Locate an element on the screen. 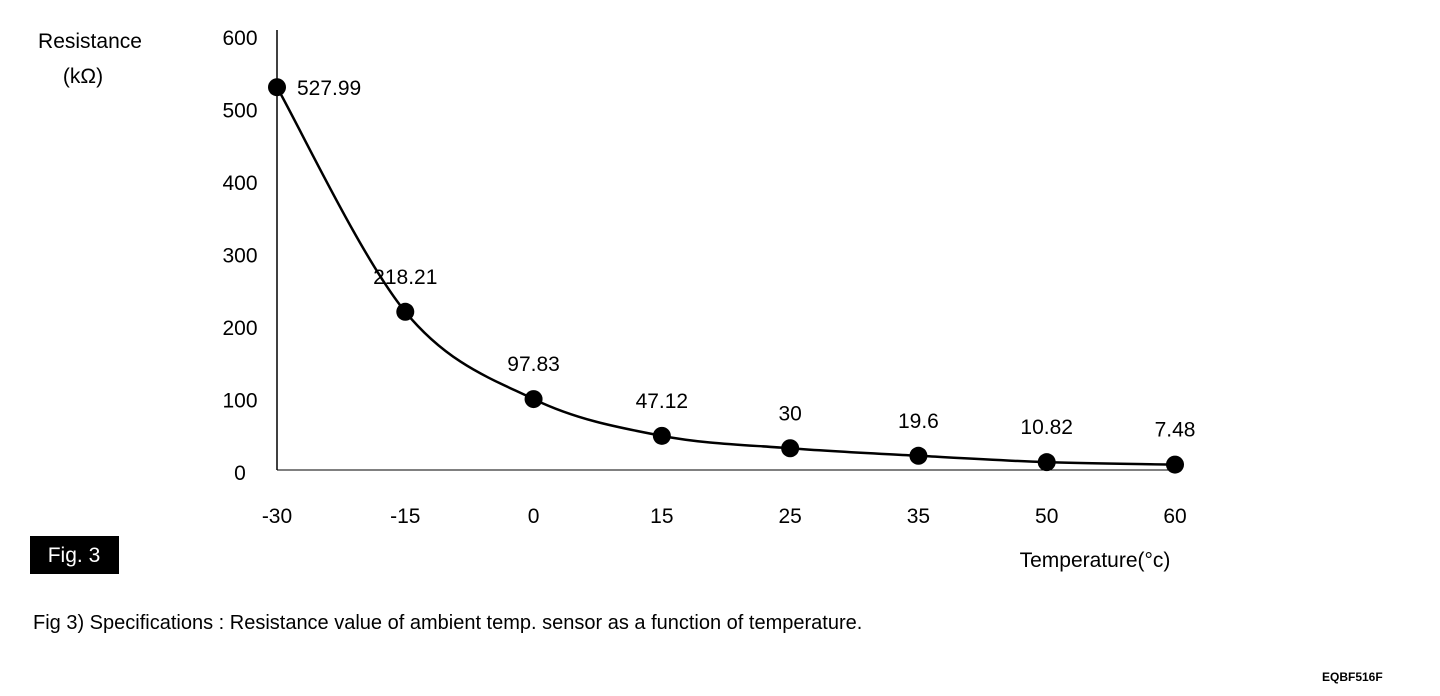  data-label: 19.6 is located at coordinates (918, 421).